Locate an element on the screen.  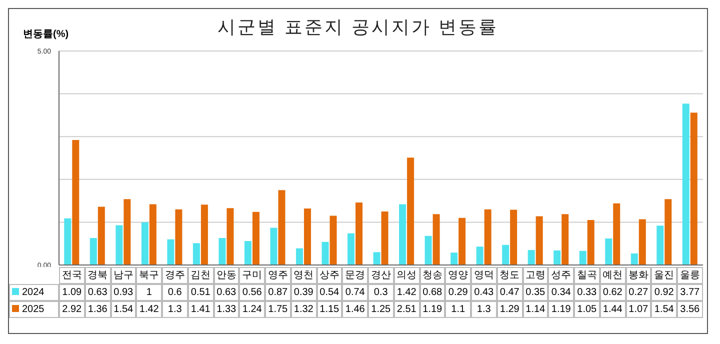
y-axis-title: 변동률(%) is located at coordinates (46, 34).